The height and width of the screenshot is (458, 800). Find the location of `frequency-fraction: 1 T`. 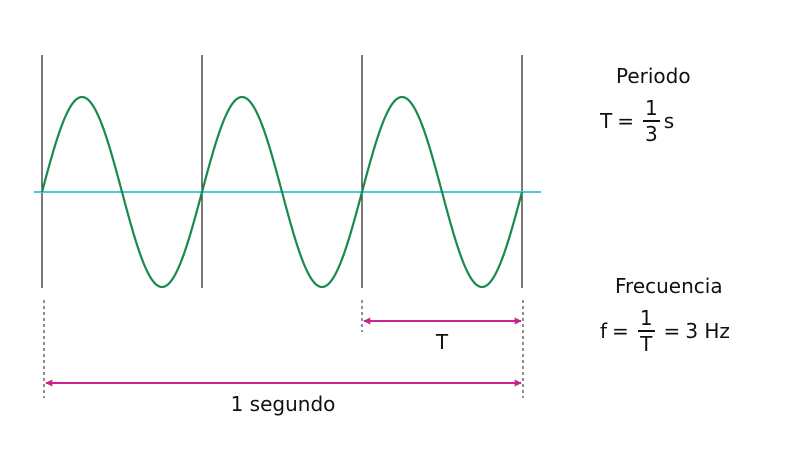

frequency-fraction: 1 T is located at coordinates (646, 331).